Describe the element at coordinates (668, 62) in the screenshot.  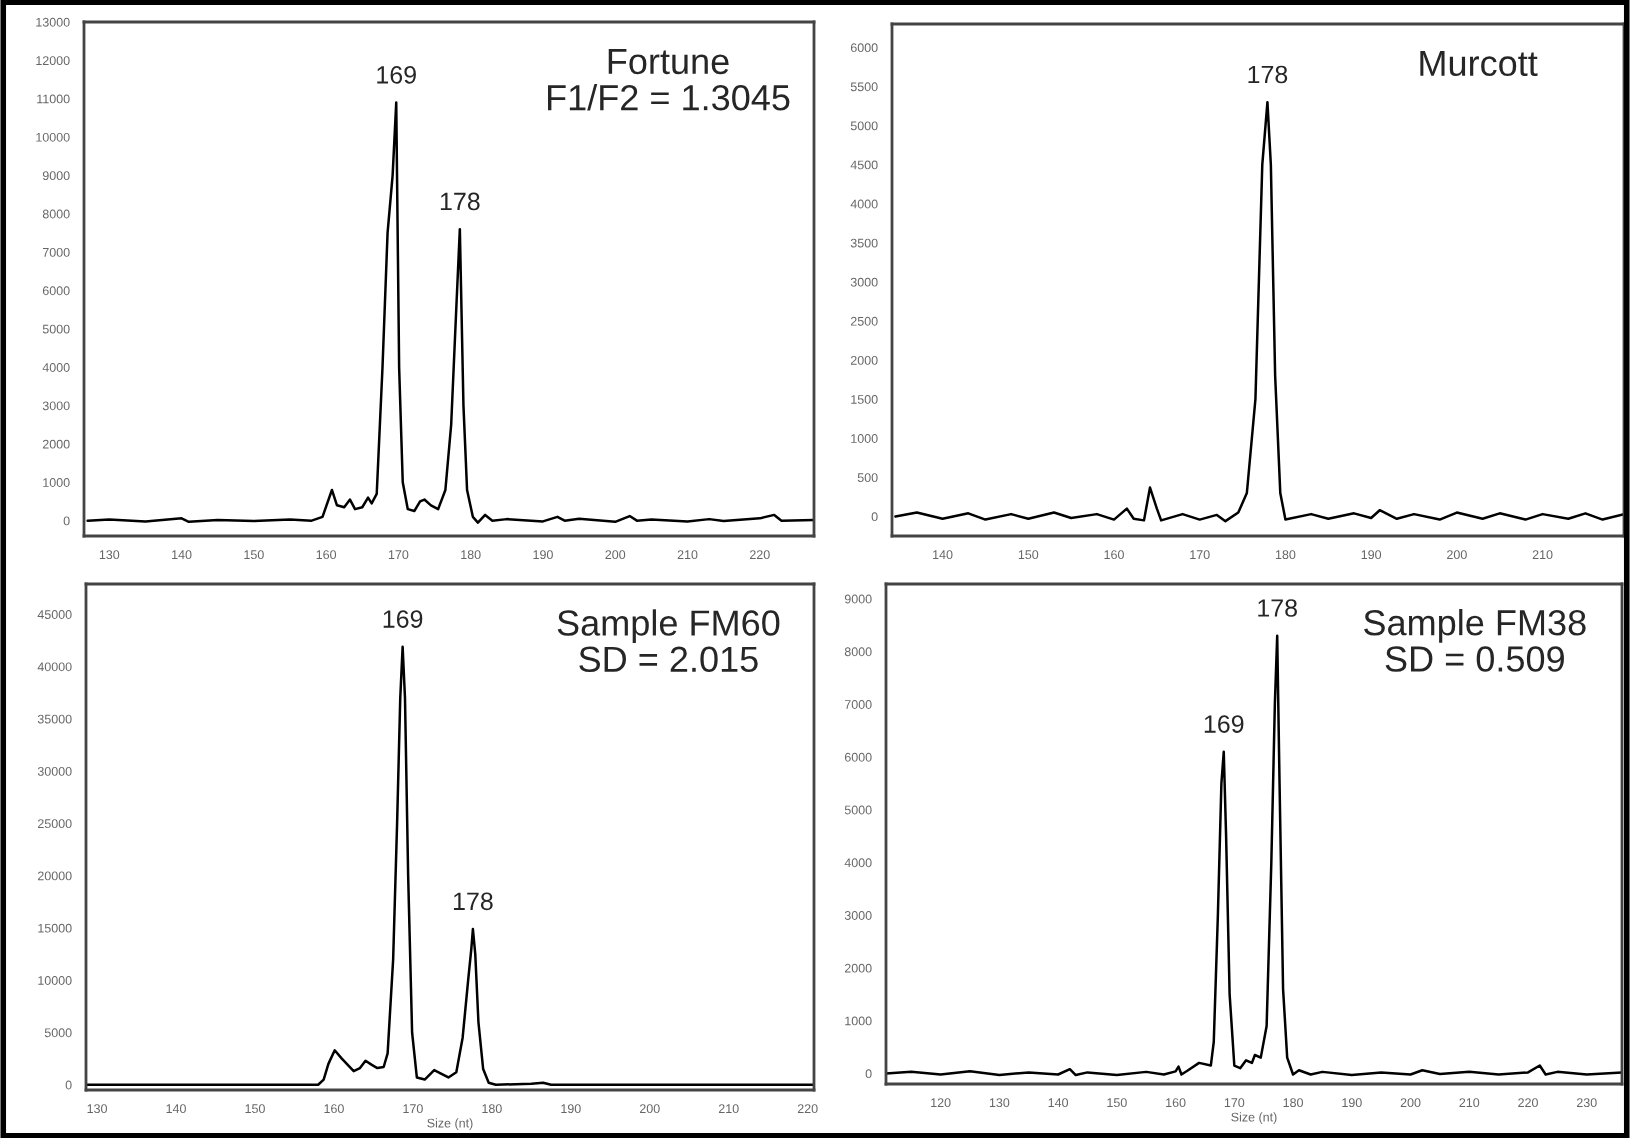
I see `text: Fortune` at that location.